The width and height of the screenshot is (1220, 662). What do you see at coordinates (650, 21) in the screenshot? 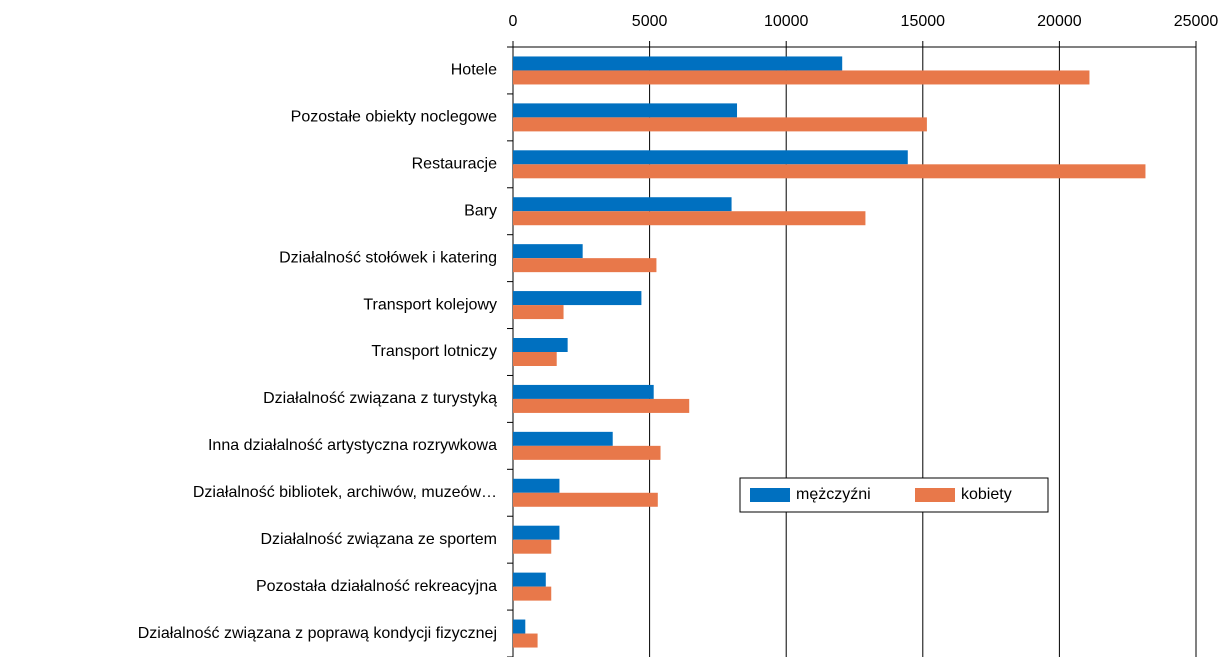
I see `x-tick-label: 5000` at bounding box center [650, 21].